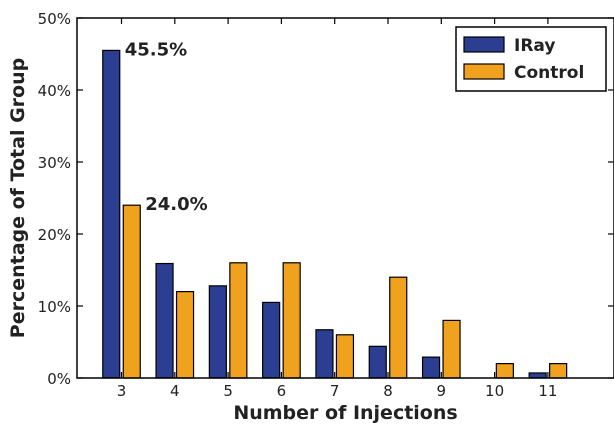 The width and height of the screenshot is (614, 429). Describe the element at coordinates (442, 391) in the screenshot. I see `x-tick-label: 9` at that location.